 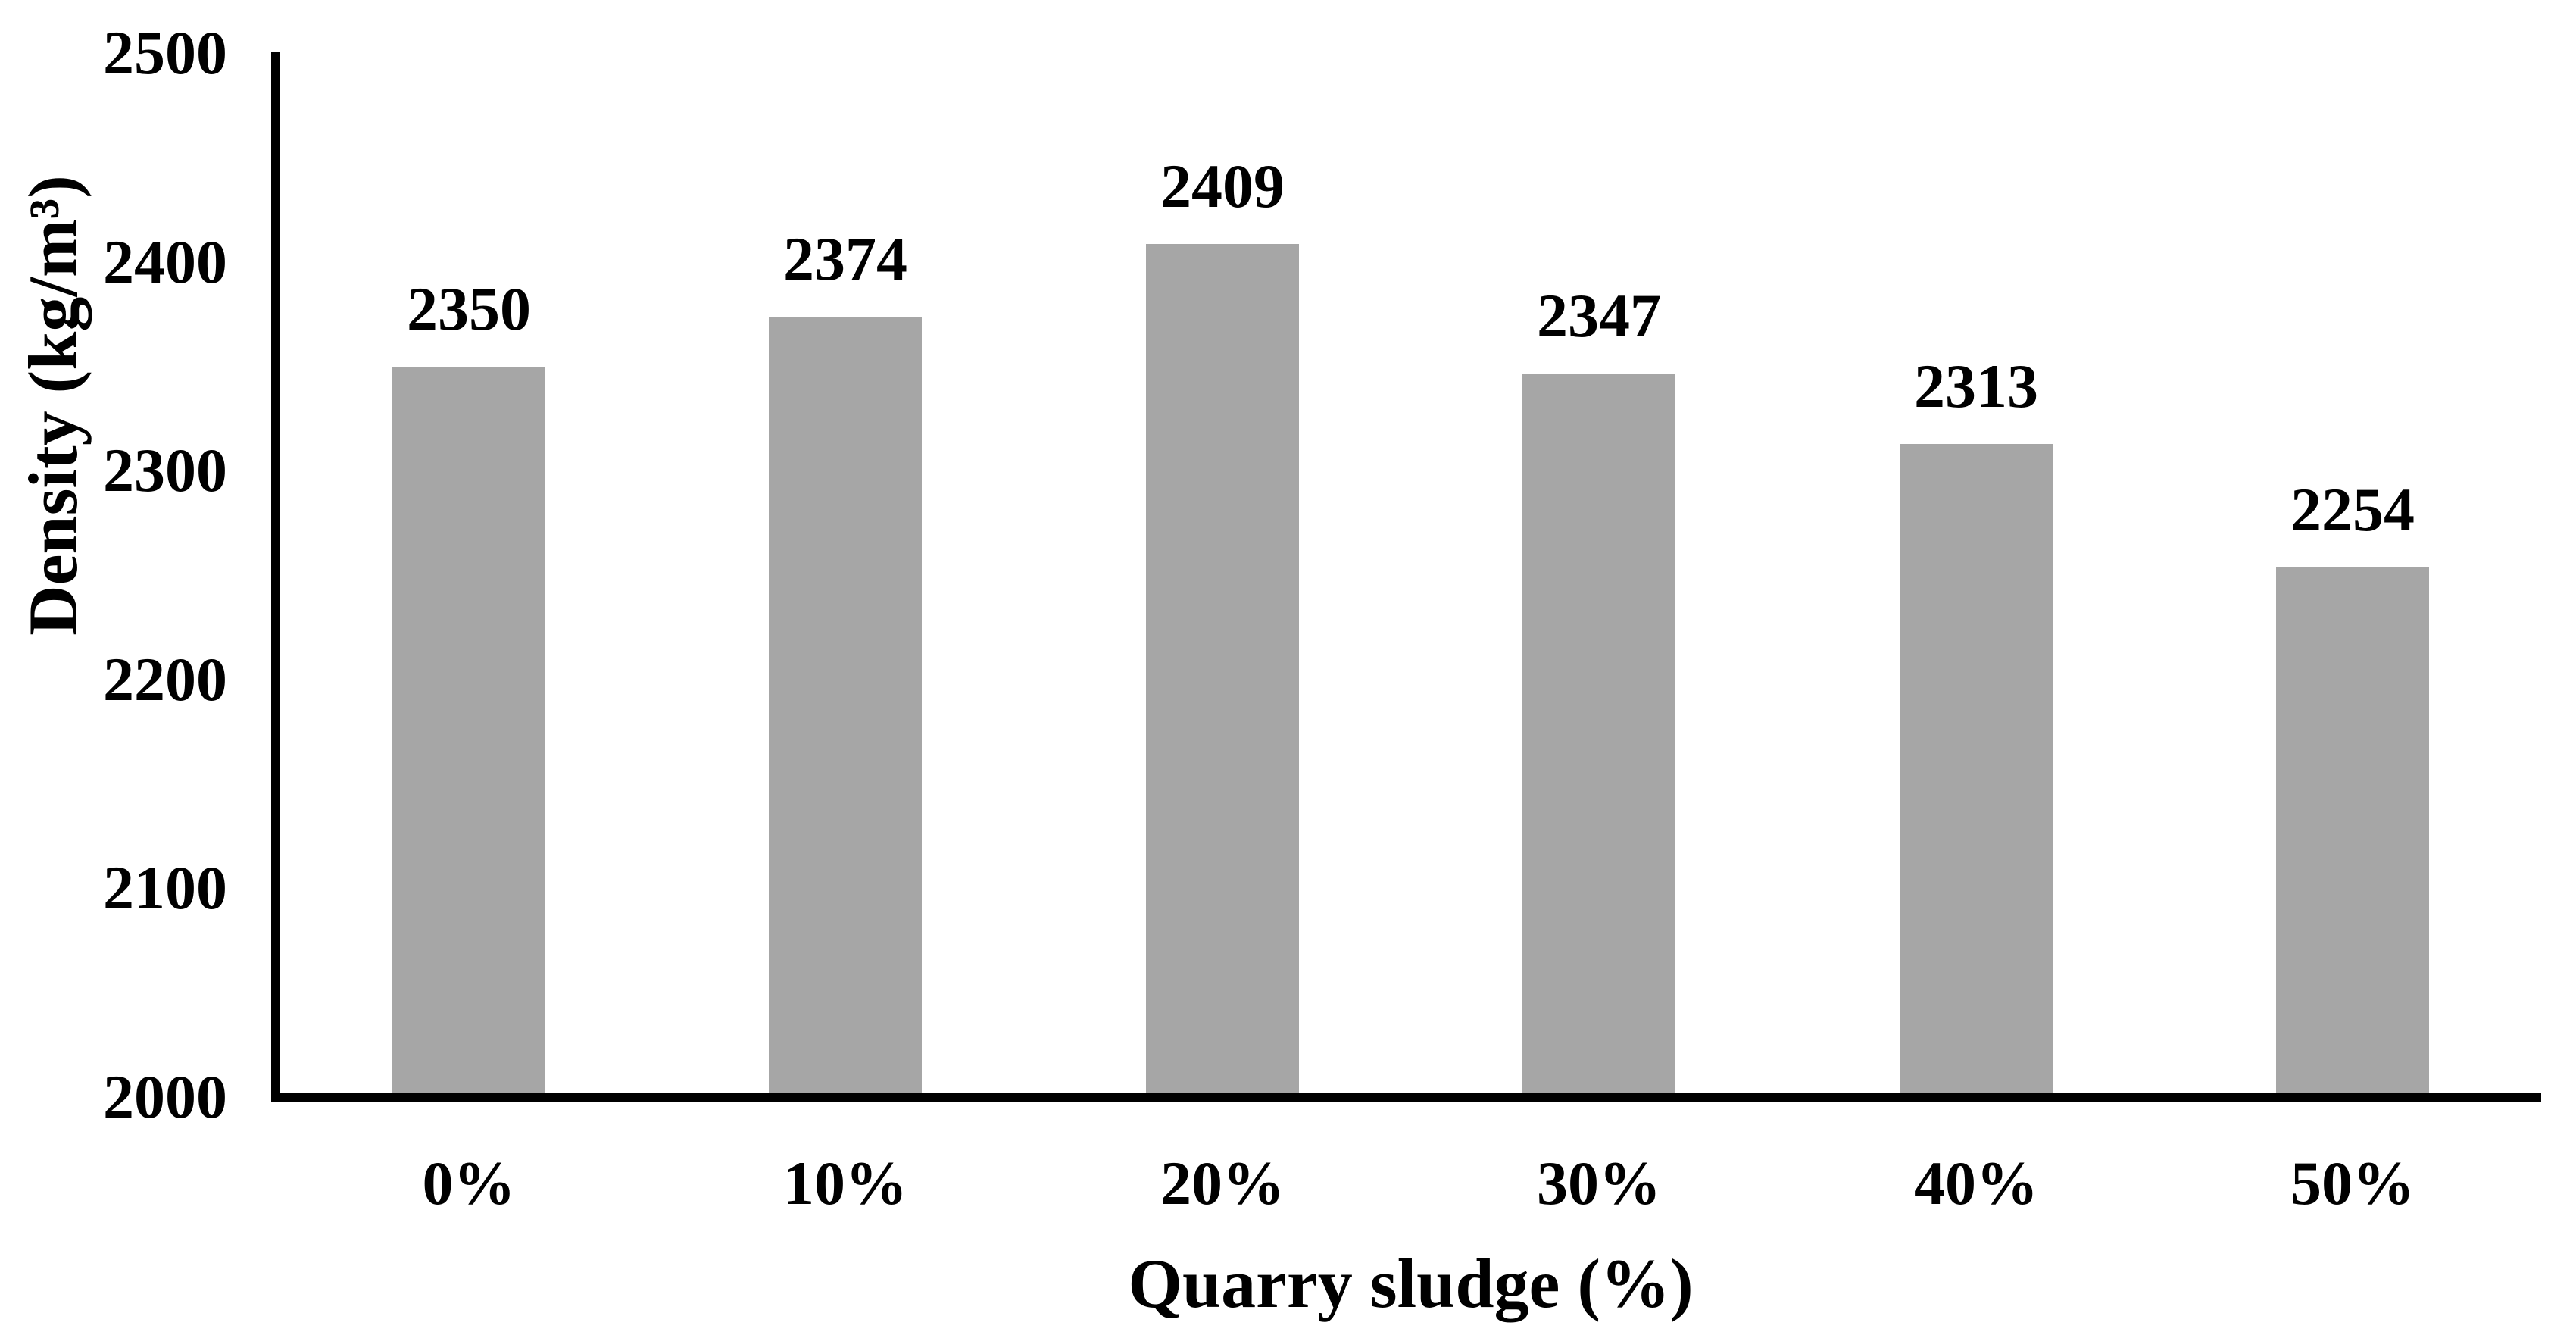 What do you see at coordinates (2352, 509) in the screenshot?
I see `bar-value-label: 2254` at bounding box center [2352, 509].